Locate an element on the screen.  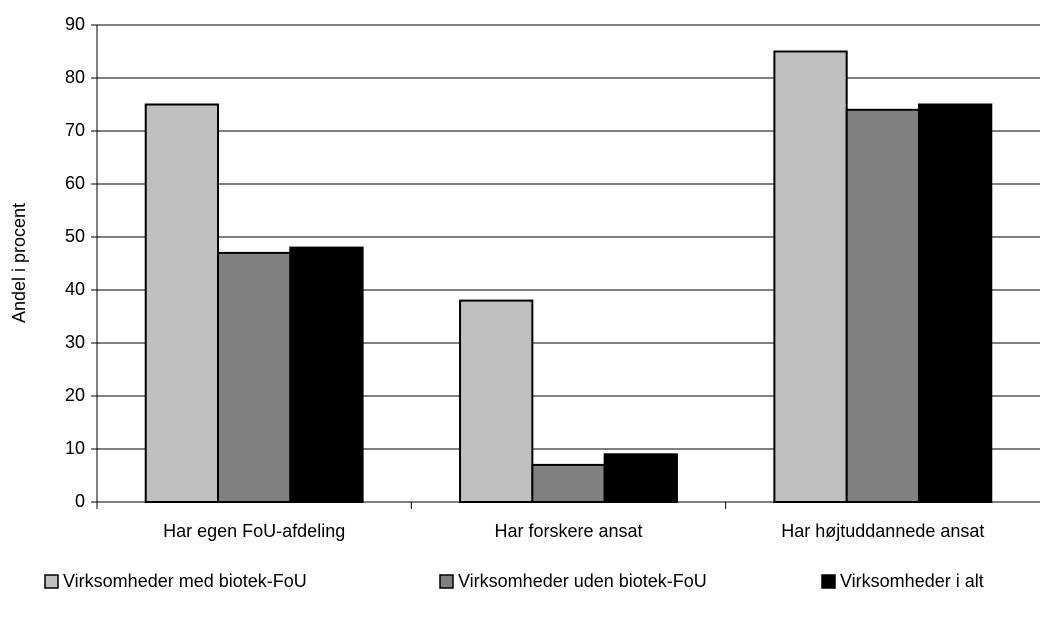
y-tick-label: 50 is located at coordinates (75, 236).